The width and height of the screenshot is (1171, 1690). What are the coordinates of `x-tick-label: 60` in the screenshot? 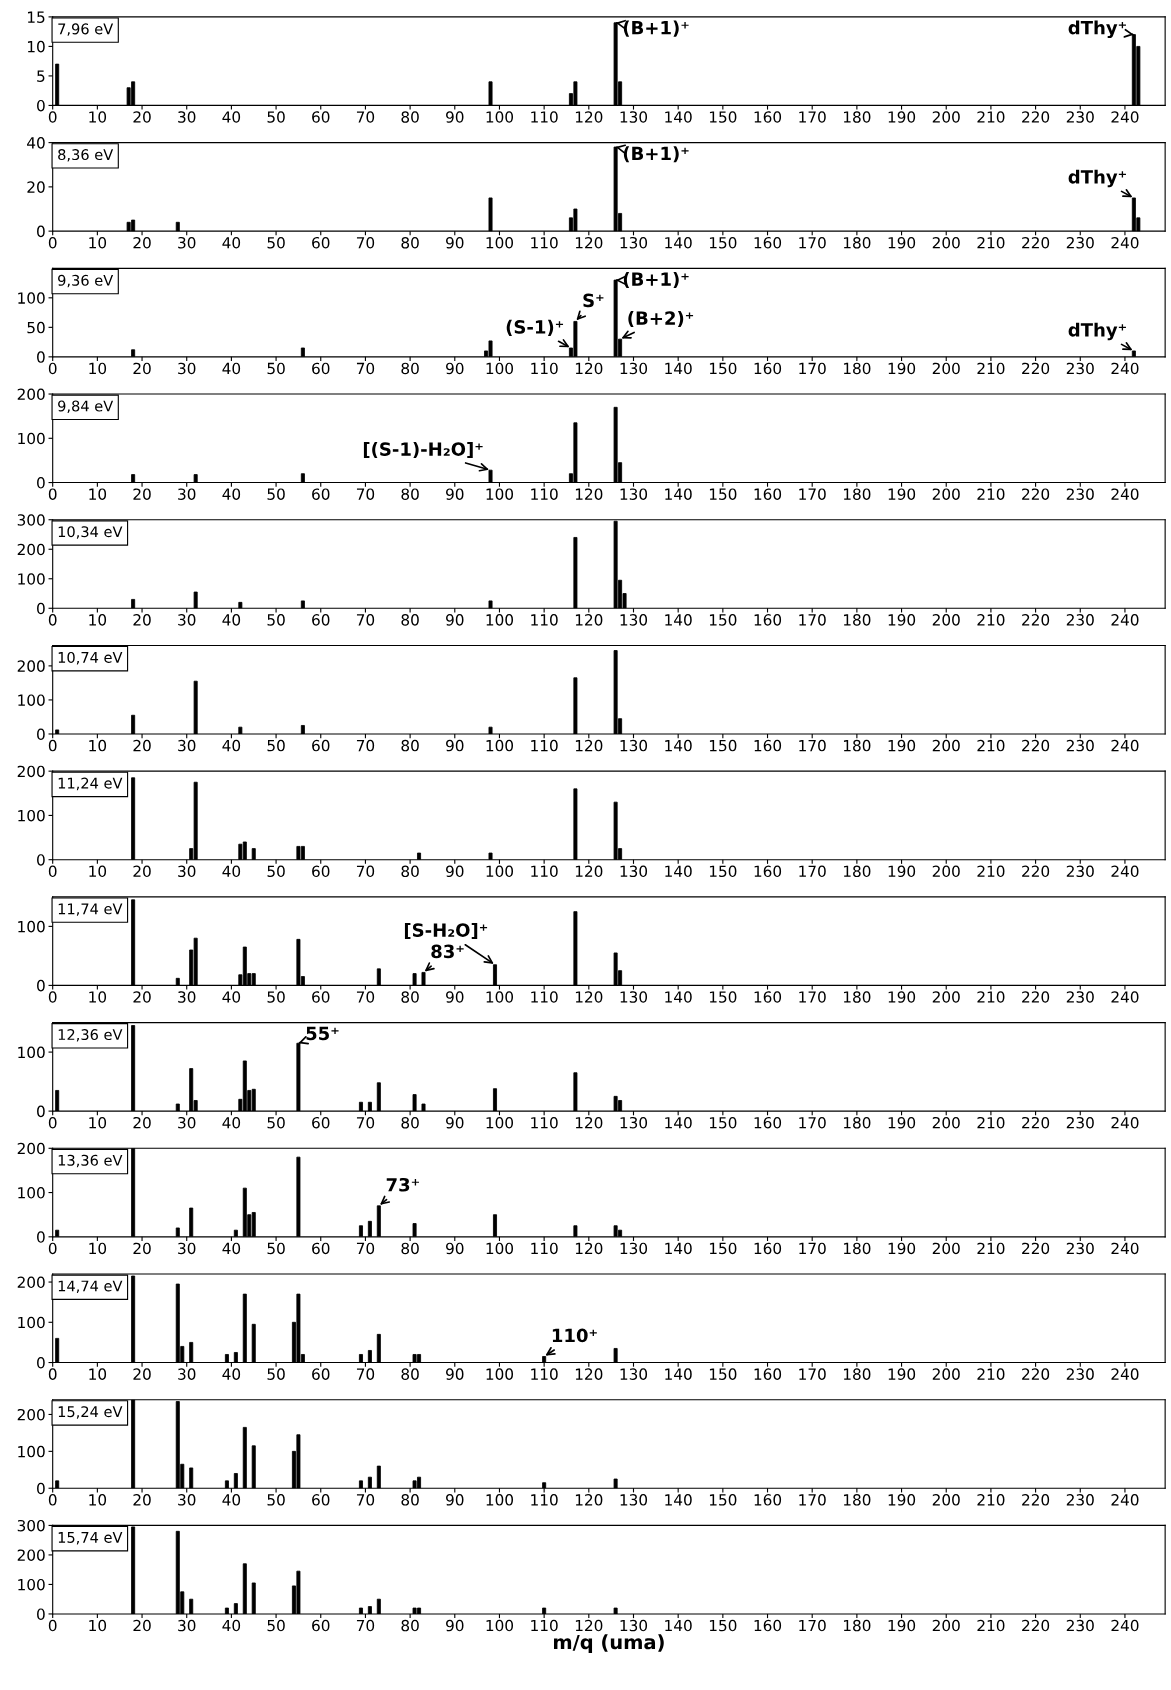 It's located at (321, 368).